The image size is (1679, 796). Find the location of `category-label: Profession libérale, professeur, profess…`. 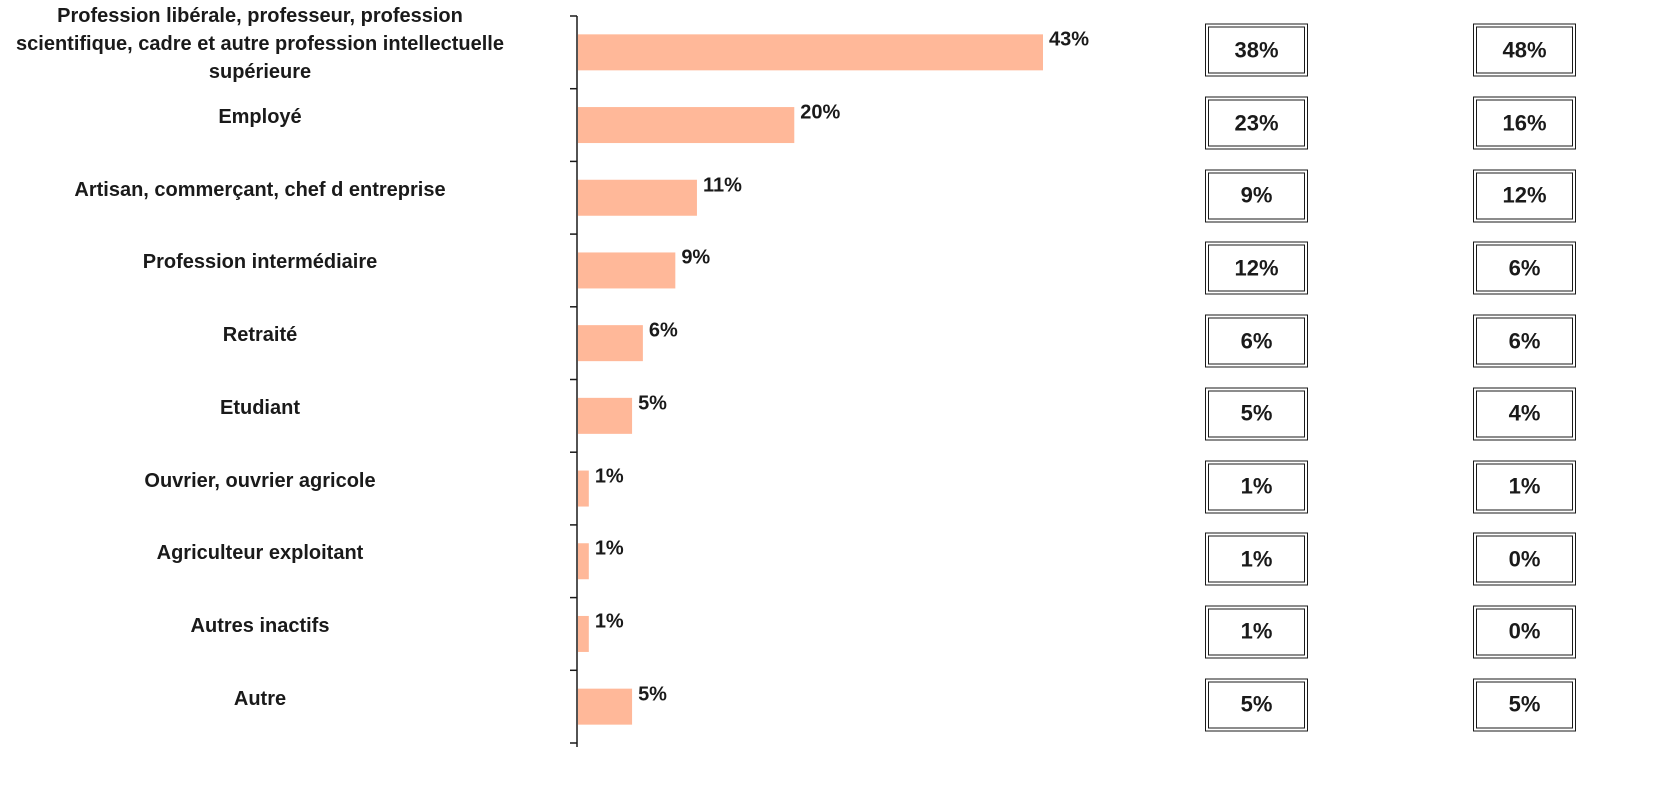

category-label: Profession libérale, professeur, profess… is located at coordinates (280, 44).